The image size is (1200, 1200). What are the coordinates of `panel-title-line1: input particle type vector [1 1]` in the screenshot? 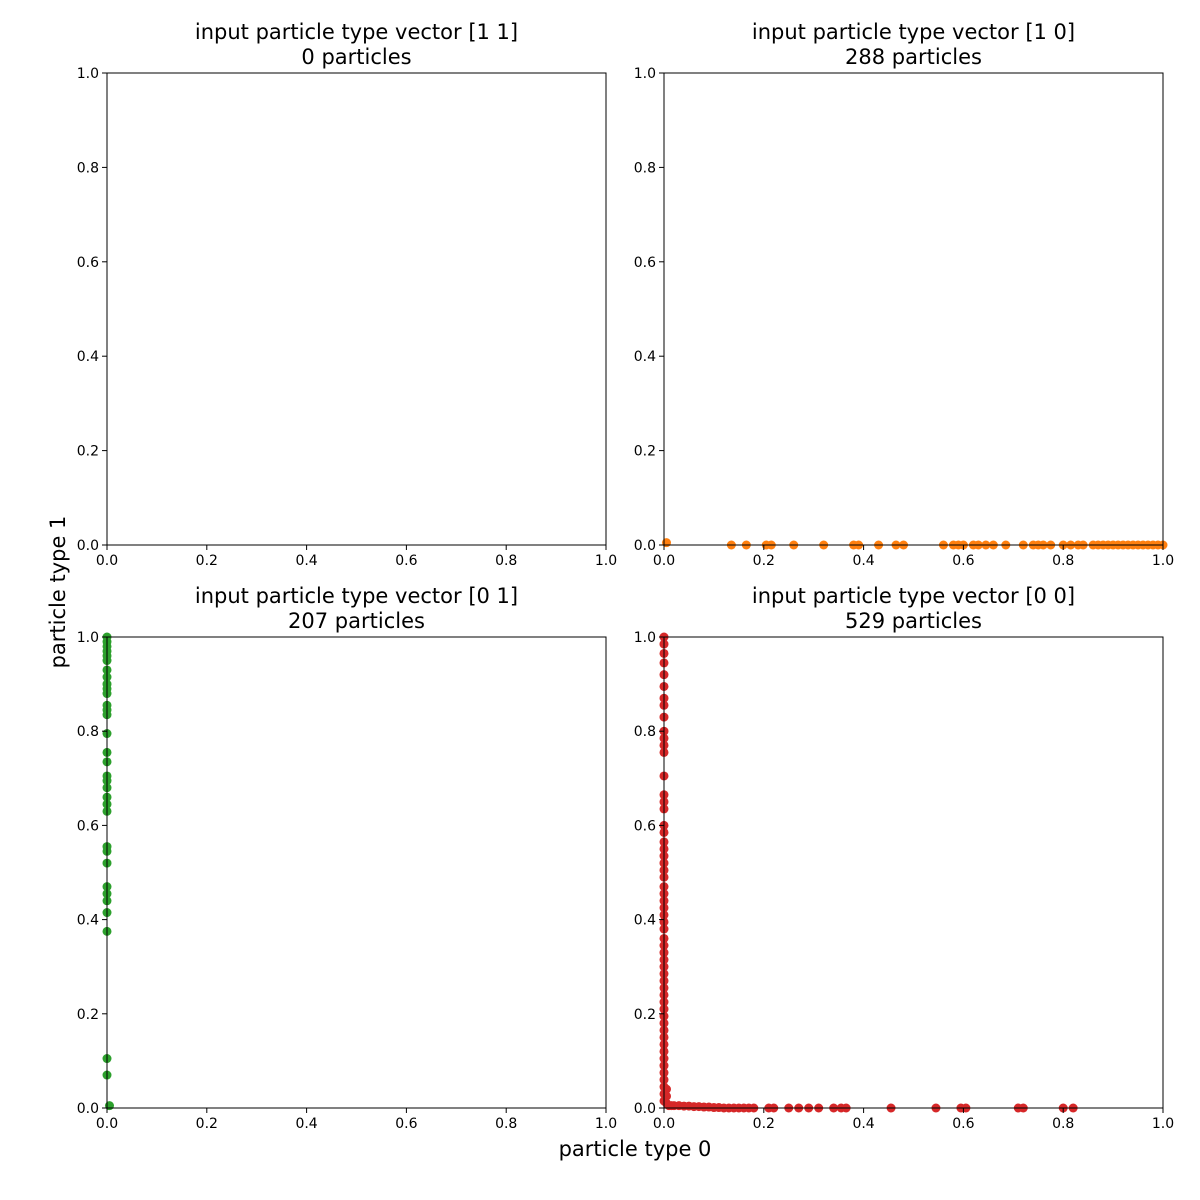 It's located at (356, 32).